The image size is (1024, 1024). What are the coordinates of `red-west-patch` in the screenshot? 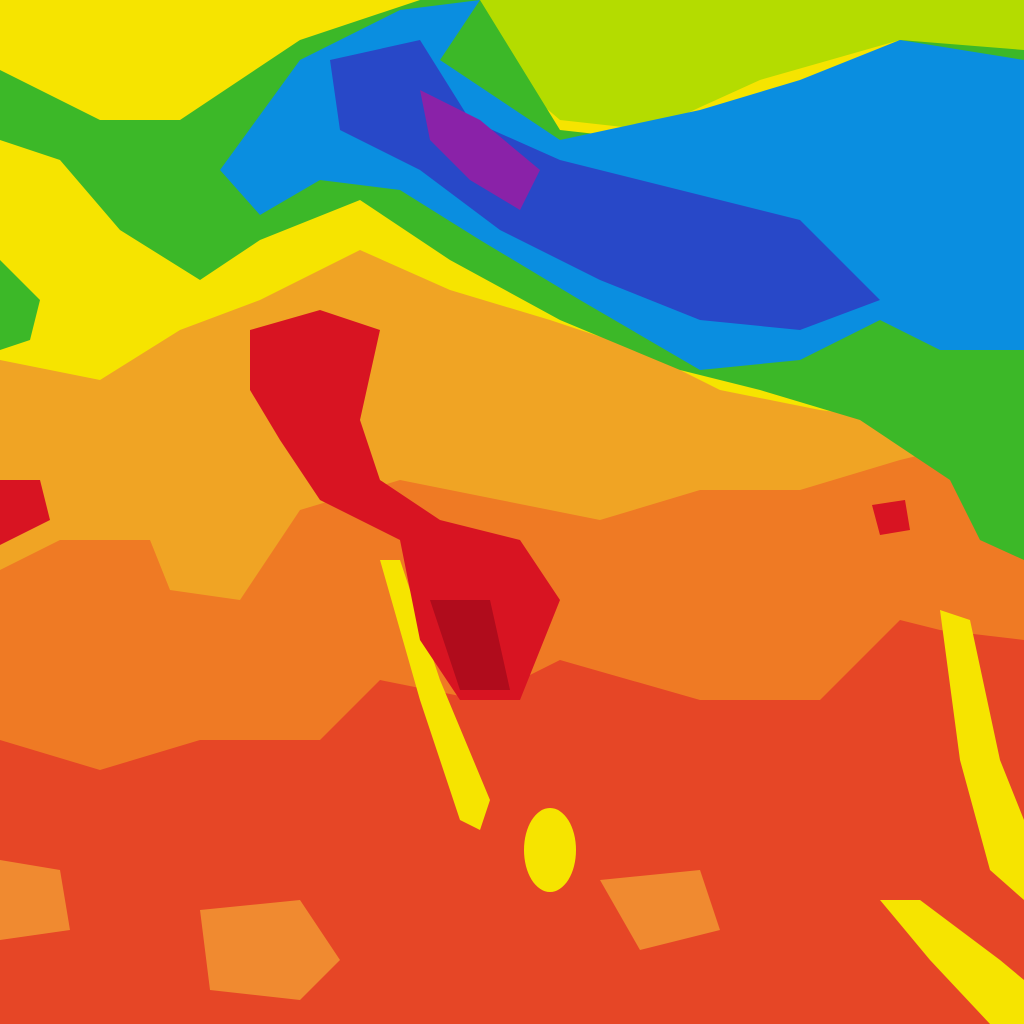 It's located at (25, 512).